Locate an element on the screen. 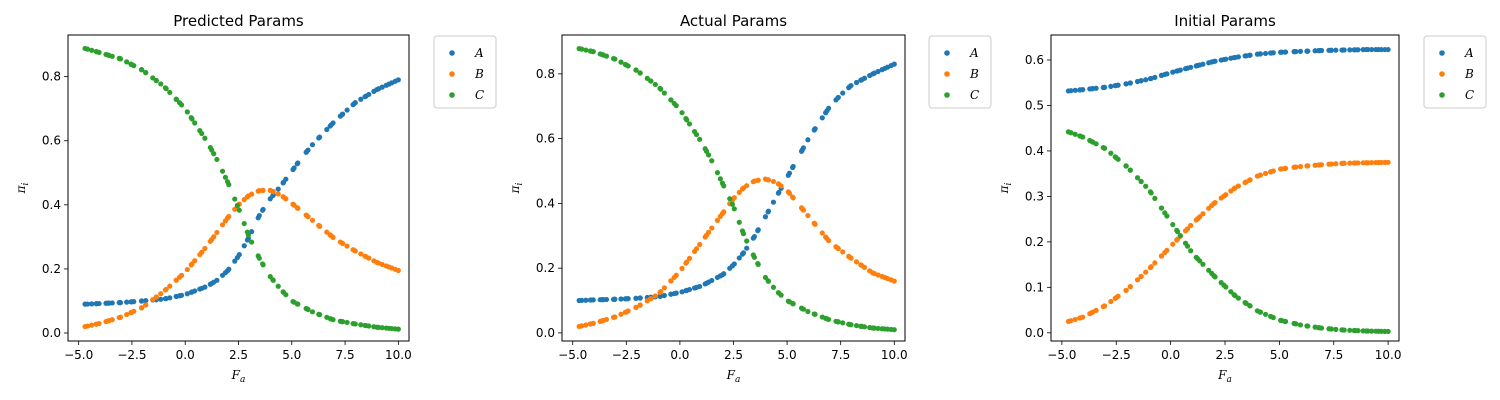 The width and height of the screenshot is (1500, 400). y-tick-label: 0.5 is located at coordinates (1034, 105).